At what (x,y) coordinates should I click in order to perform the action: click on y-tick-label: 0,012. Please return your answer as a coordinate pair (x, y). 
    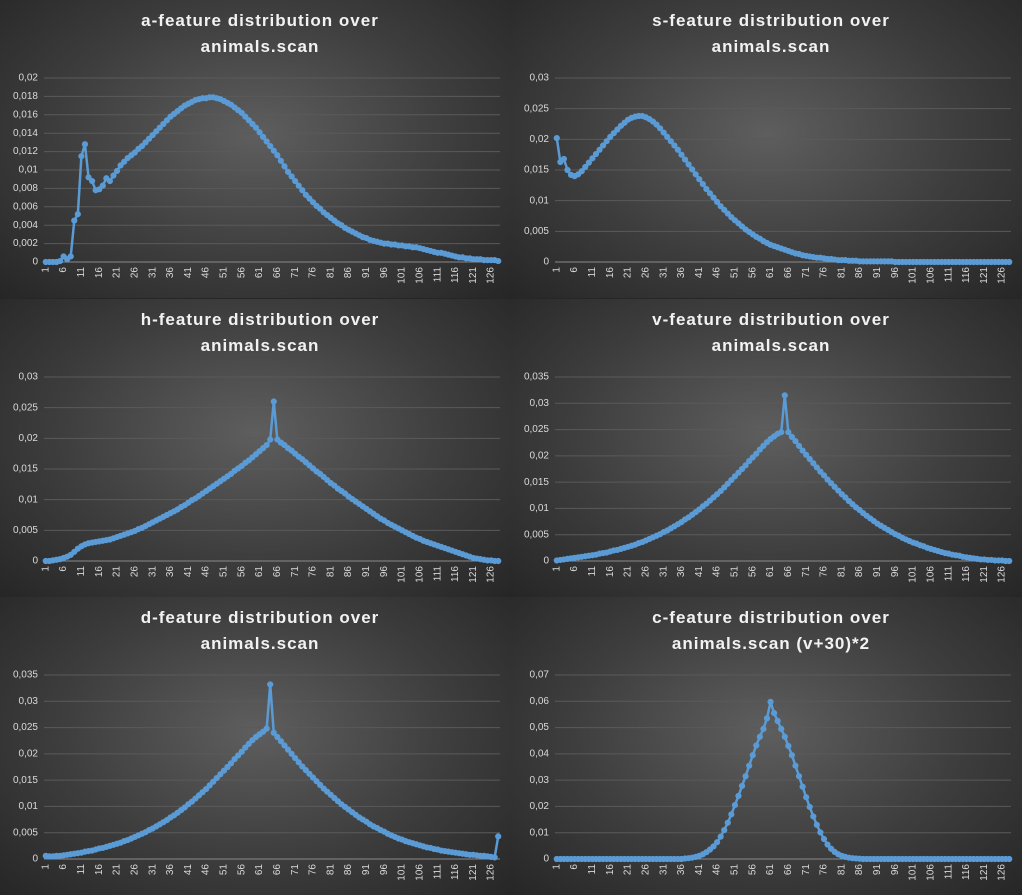
    Looking at the image, I should click on (25, 151).